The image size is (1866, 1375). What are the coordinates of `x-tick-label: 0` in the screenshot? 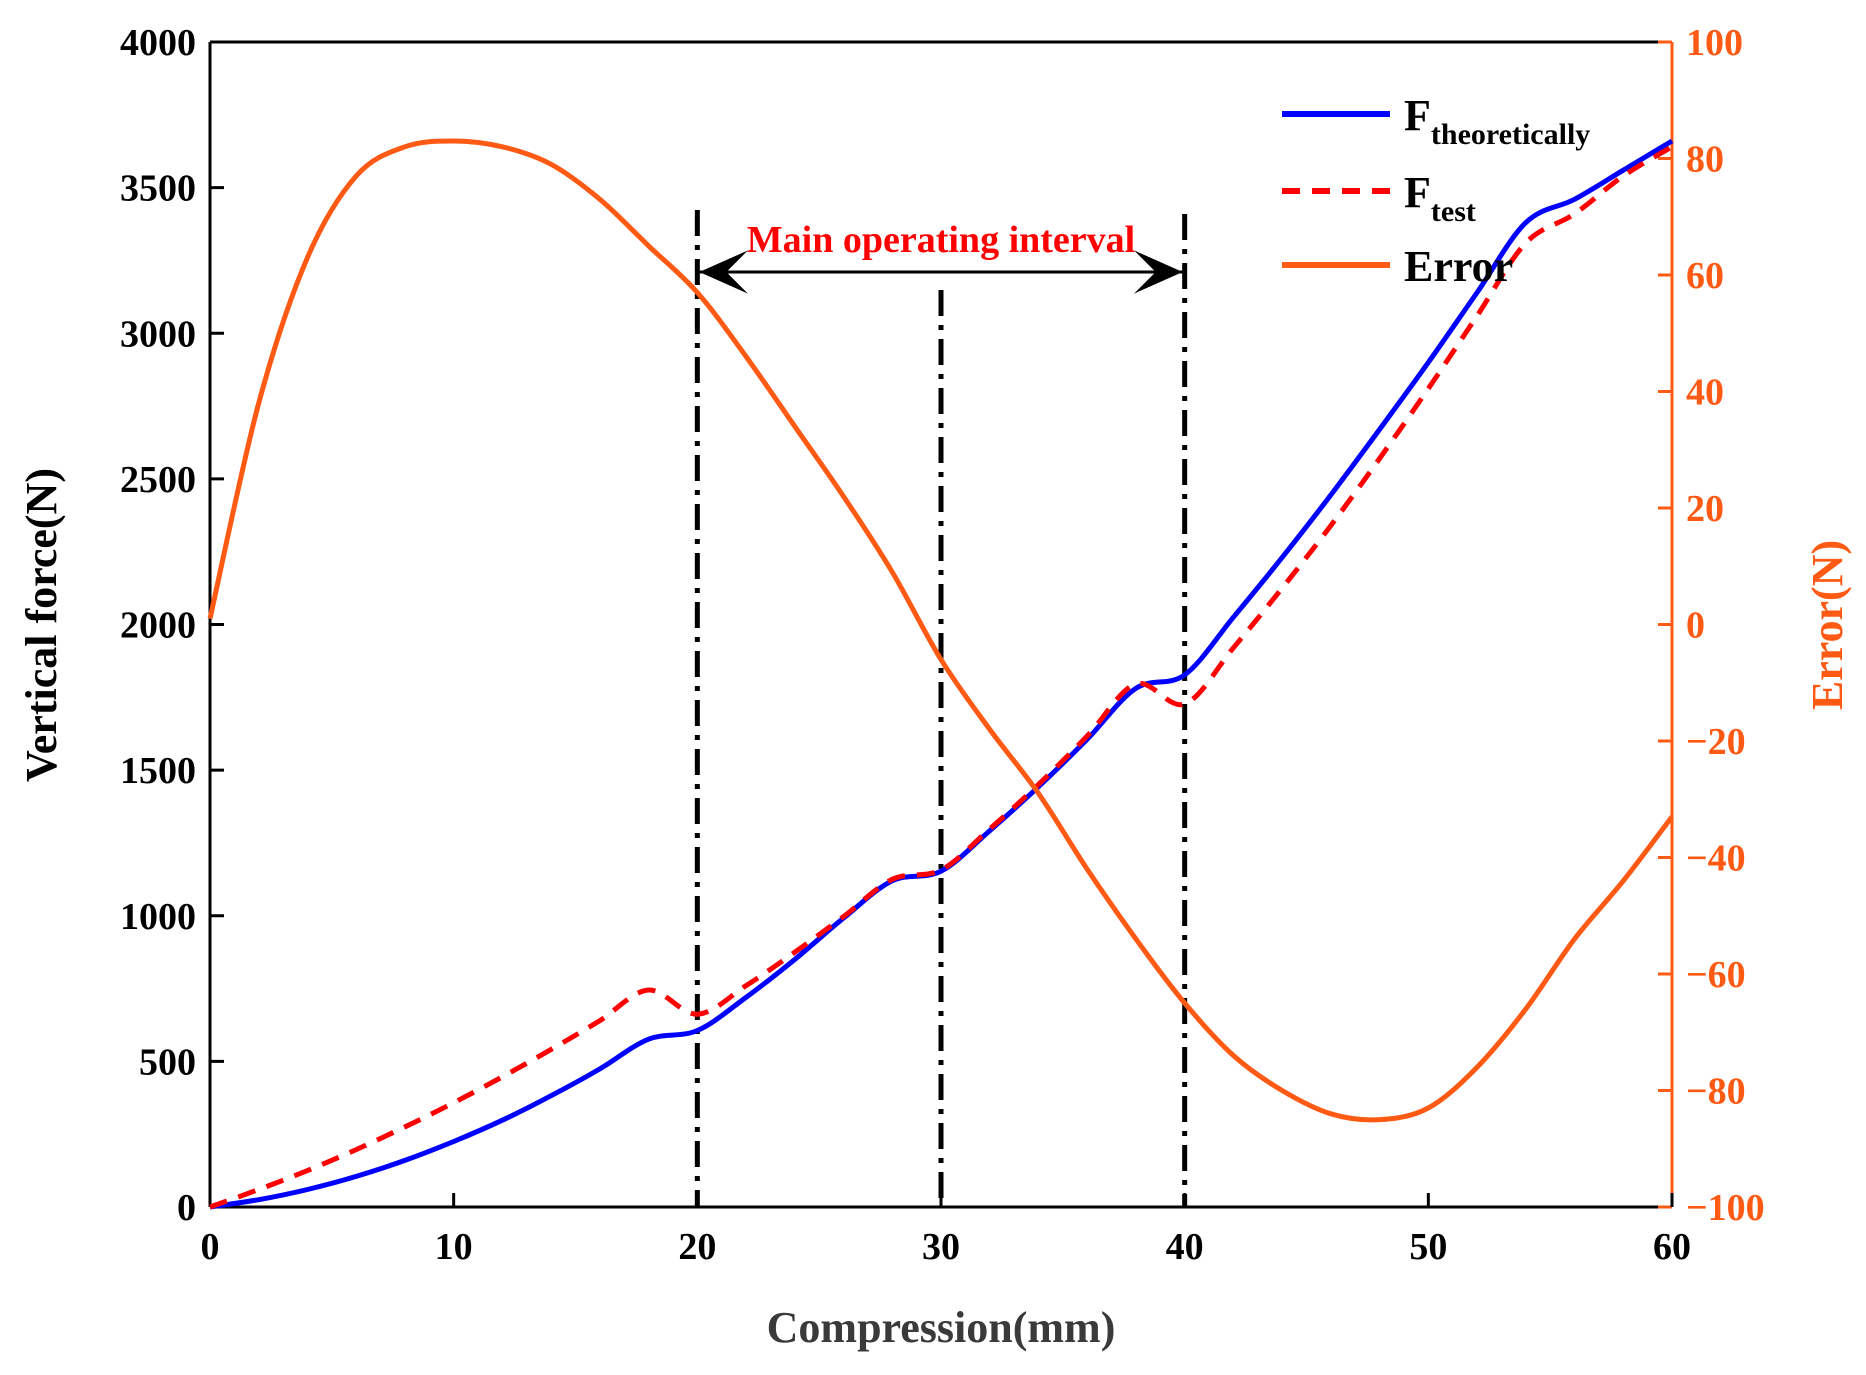 It's located at (210, 1247).